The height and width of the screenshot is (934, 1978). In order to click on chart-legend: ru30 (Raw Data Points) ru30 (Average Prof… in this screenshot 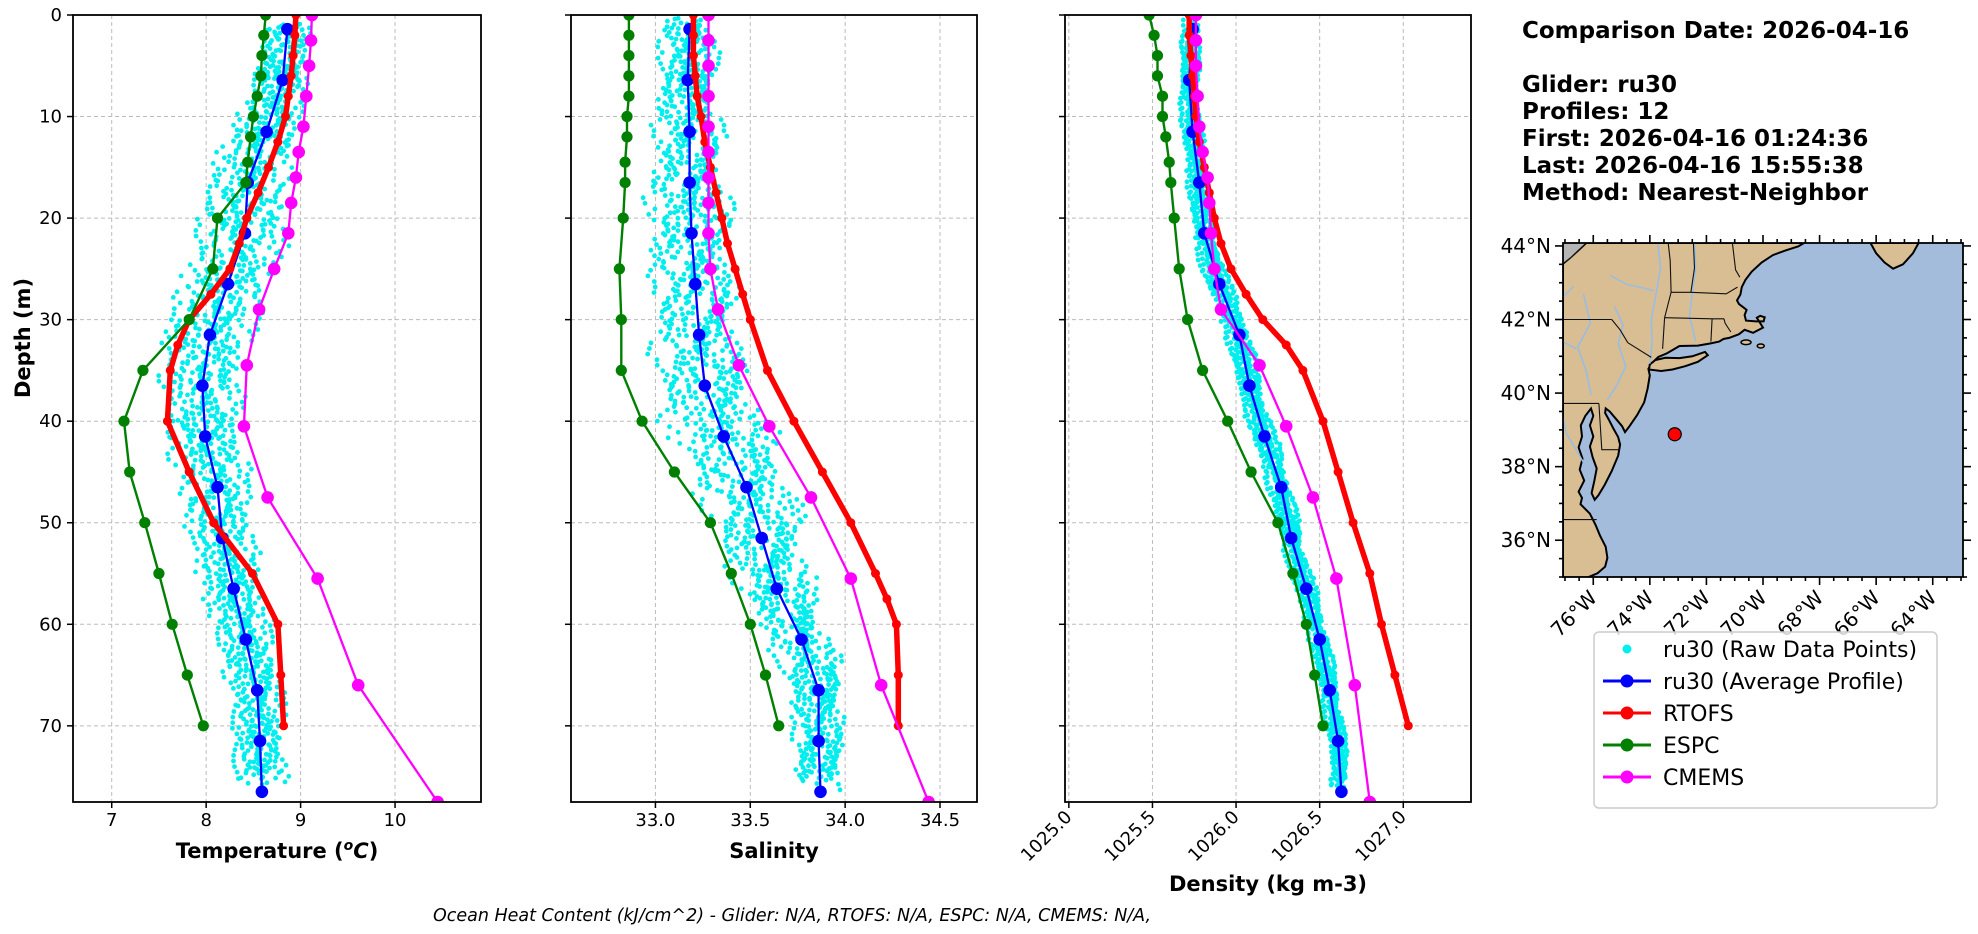, I will do `click(1765, 720)`.